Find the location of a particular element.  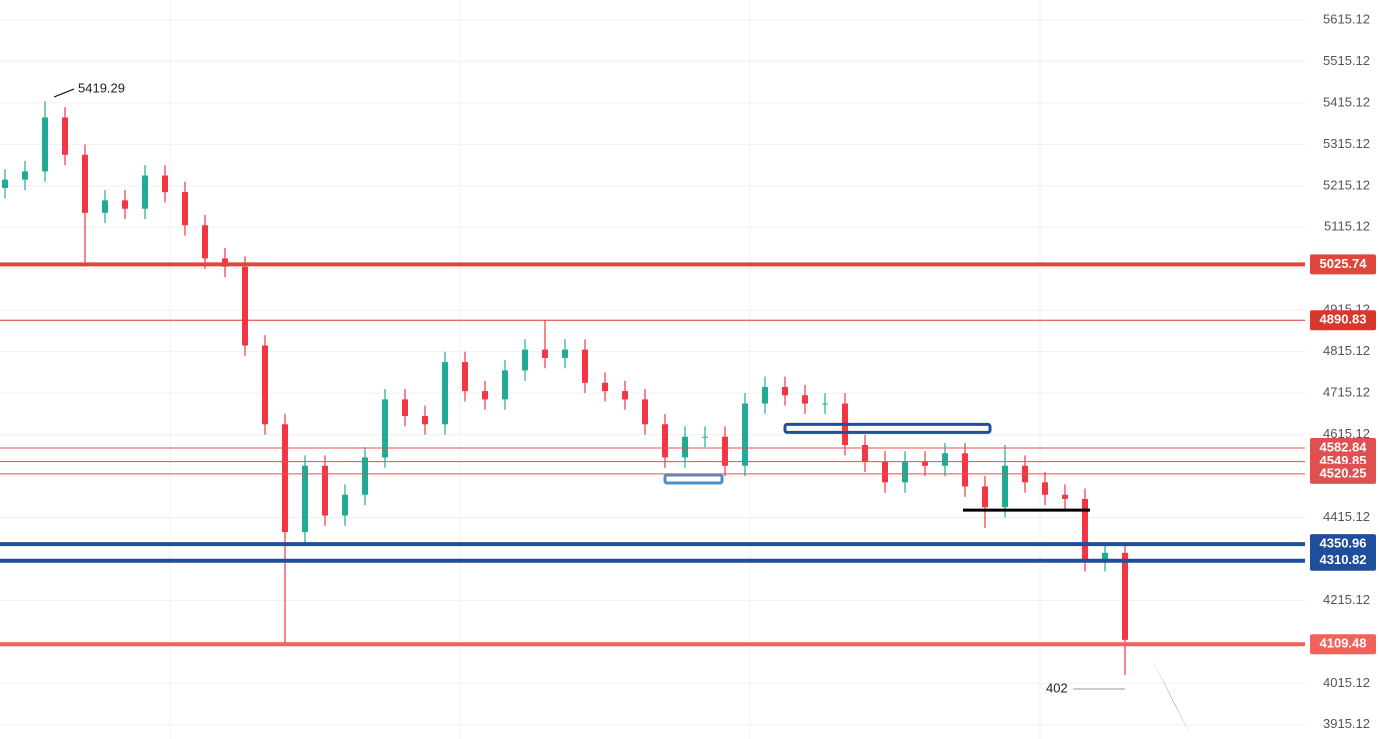

y-tick-label: 5515.12 is located at coordinates (1346, 60).